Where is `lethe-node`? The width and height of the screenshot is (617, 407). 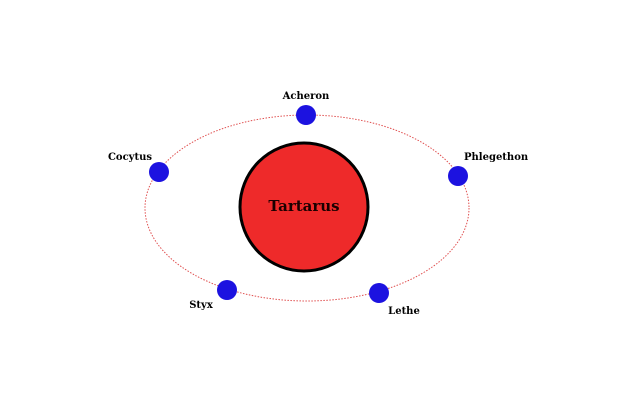 lethe-node is located at coordinates (379, 293).